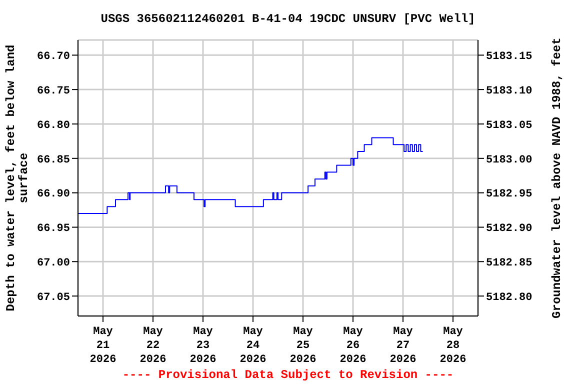 This screenshot has height=384, width=576. Describe the element at coordinates (53, 264) in the screenshot. I see `y-tick-label: 67.00` at that location.